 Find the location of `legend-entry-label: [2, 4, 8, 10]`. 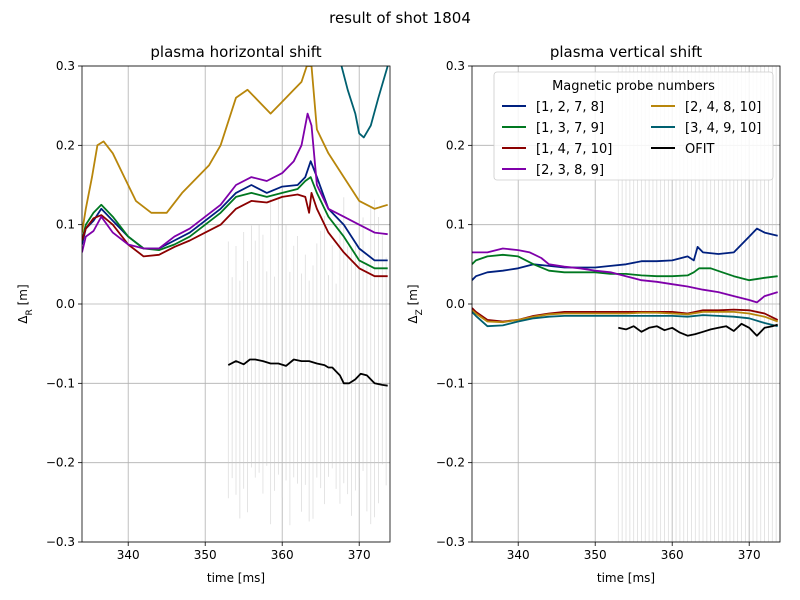

legend-entry-label: [2, 4, 8, 10] is located at coordinates (723, 107).